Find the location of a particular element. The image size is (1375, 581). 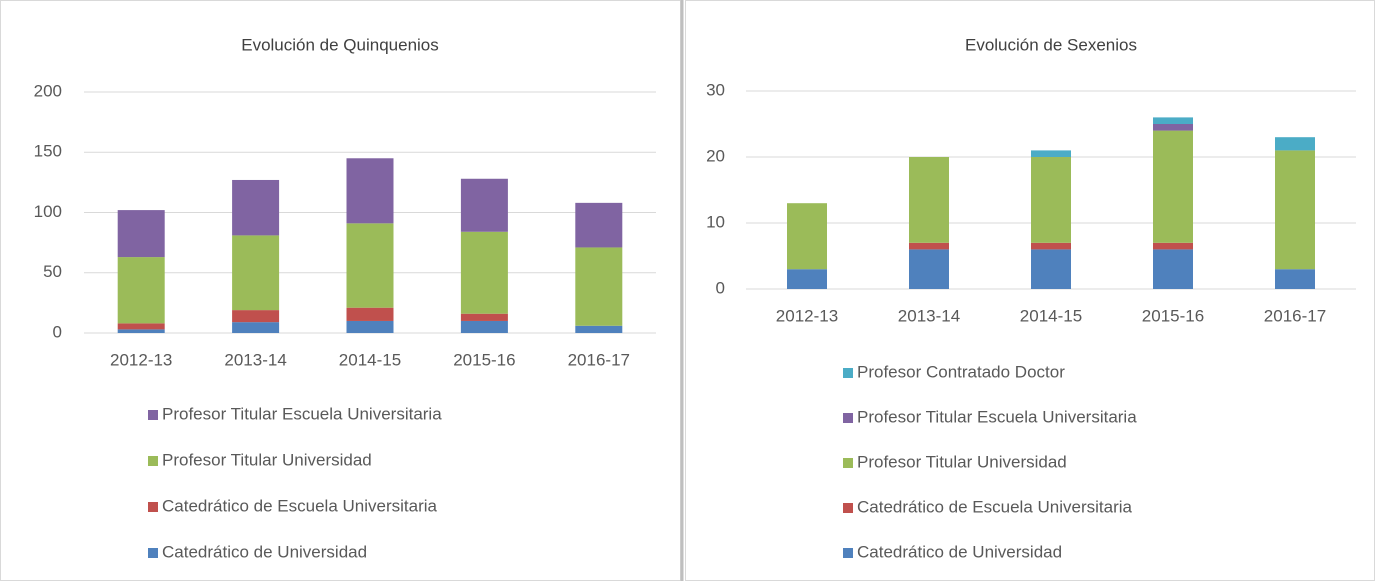

y-tick-label: 10 is located at coordinates (715, 221).